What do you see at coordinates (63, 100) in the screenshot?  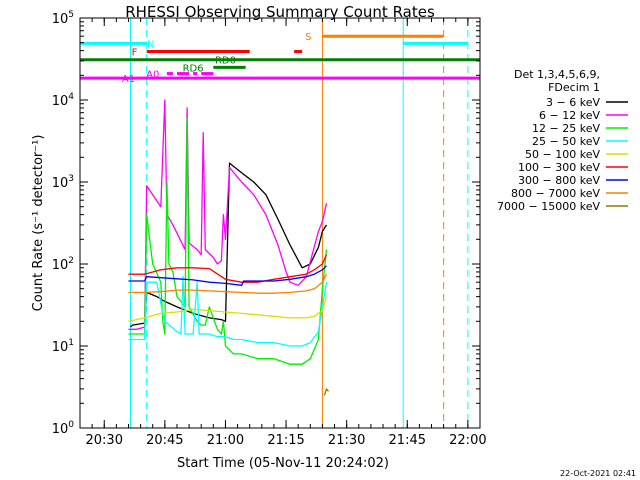 I see `y-tick-label: 104` at bounding box center [63, 100].